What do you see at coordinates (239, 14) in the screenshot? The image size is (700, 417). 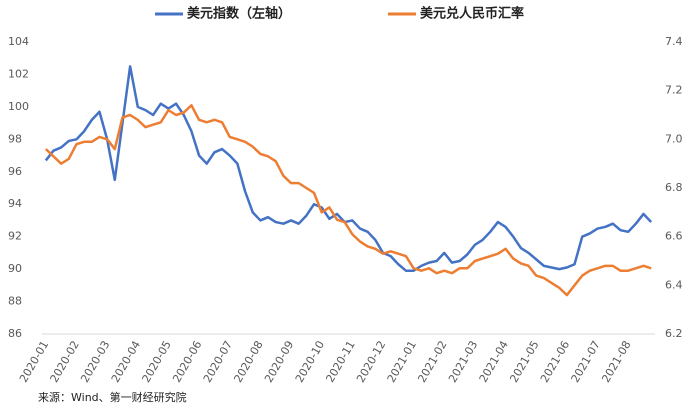 I see `legend-label: 美元指数（左轴）` at bounding box center [239, 14].